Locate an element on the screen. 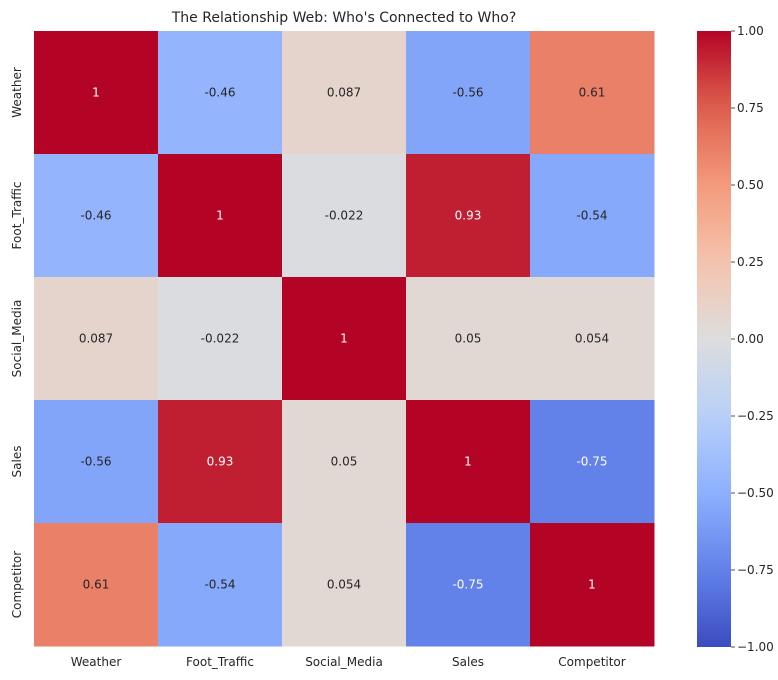 The image size is (778, 680). colorbar is located at coordinates (714, 339).